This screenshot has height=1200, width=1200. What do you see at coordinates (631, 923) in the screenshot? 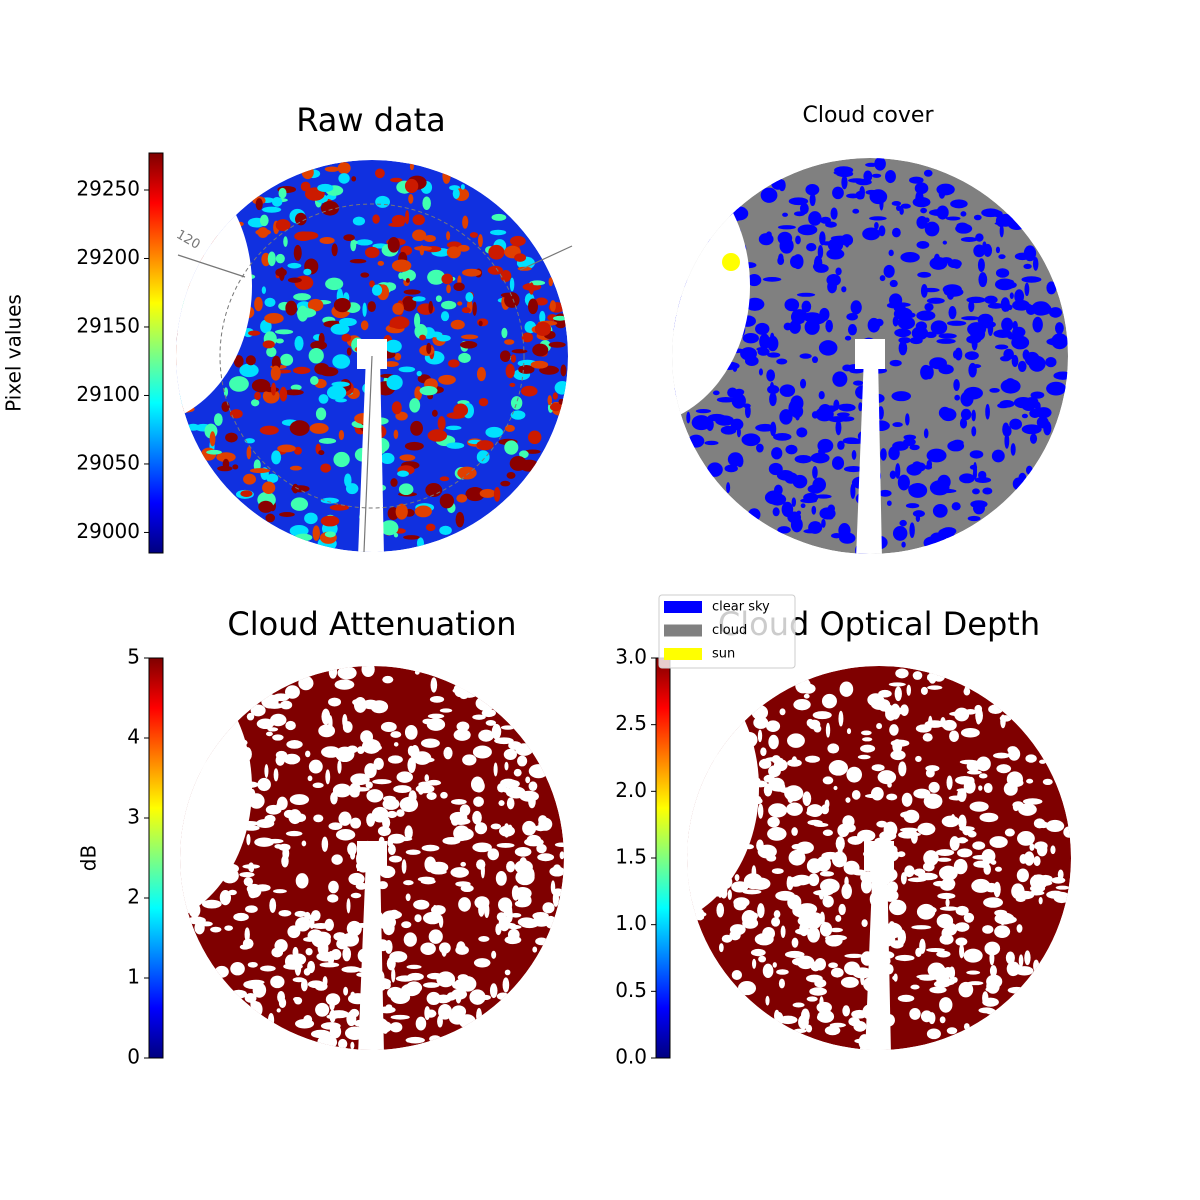
I see `colorbar-tick-label: 1.0` at bounding box center [631, 923].